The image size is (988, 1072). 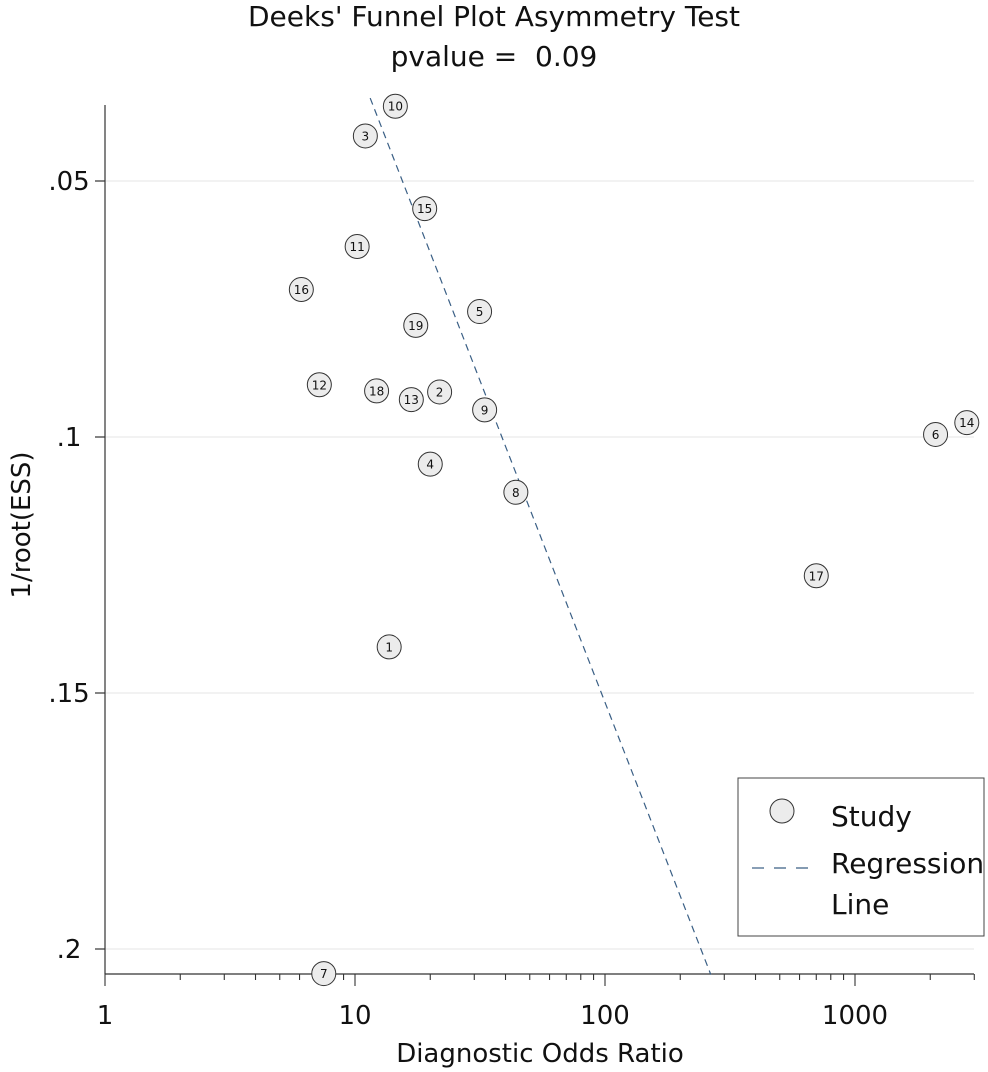 What do you see at coordinates (494, 16) in the screenshot?
I see `chart-title: Deeks' Funnel Plot Asymmetry Test` at bounding box center [494, 16].